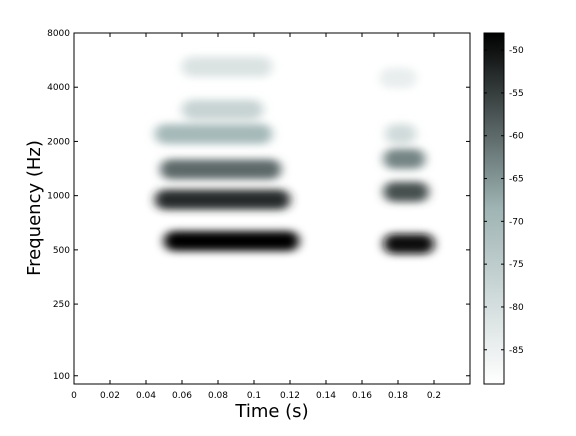 Image resolution: width=576 pixels, height=436 pixels. What do you see at coordinates (58, 197) in the screenshot?
I see `y-tick-label: 1000` at bounding box center [58, 197].